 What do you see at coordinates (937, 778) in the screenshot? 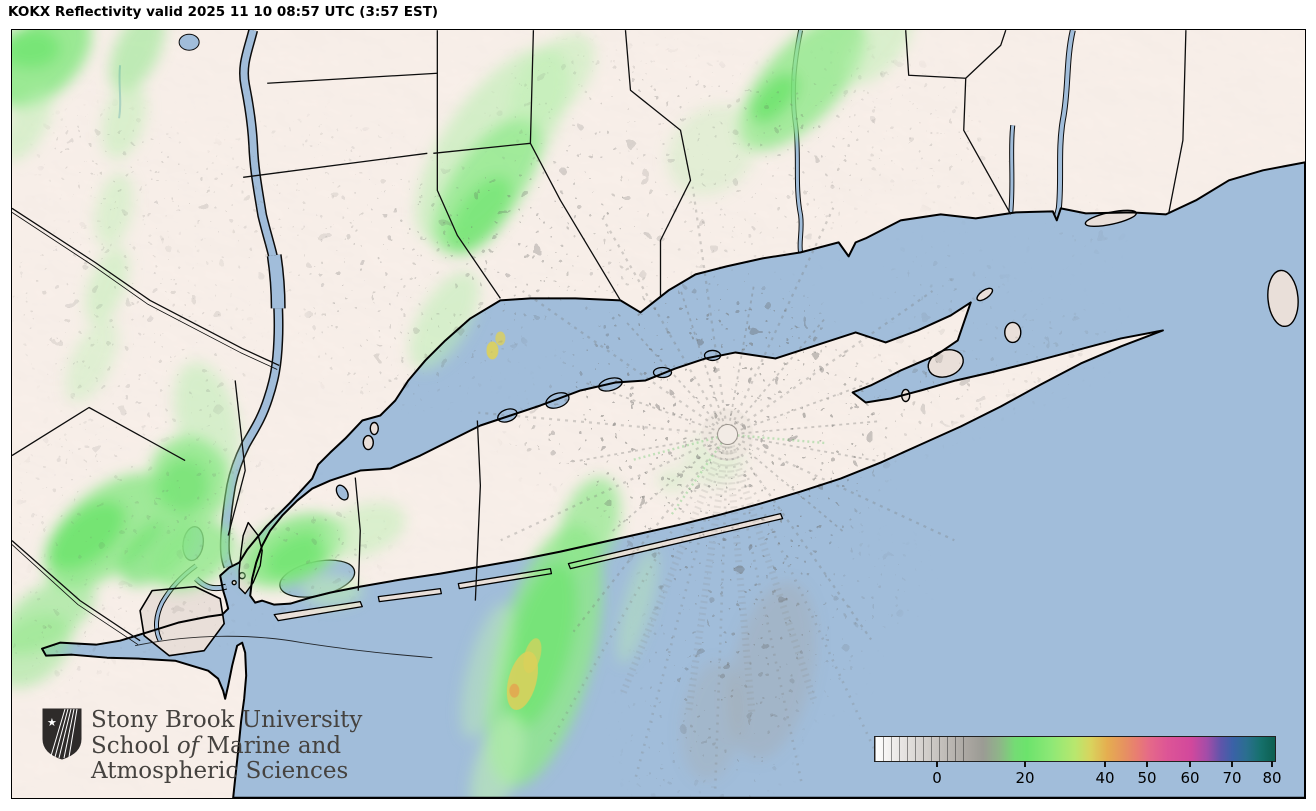
I see `colorbar-label: 0` at bounding box center [937, 778].